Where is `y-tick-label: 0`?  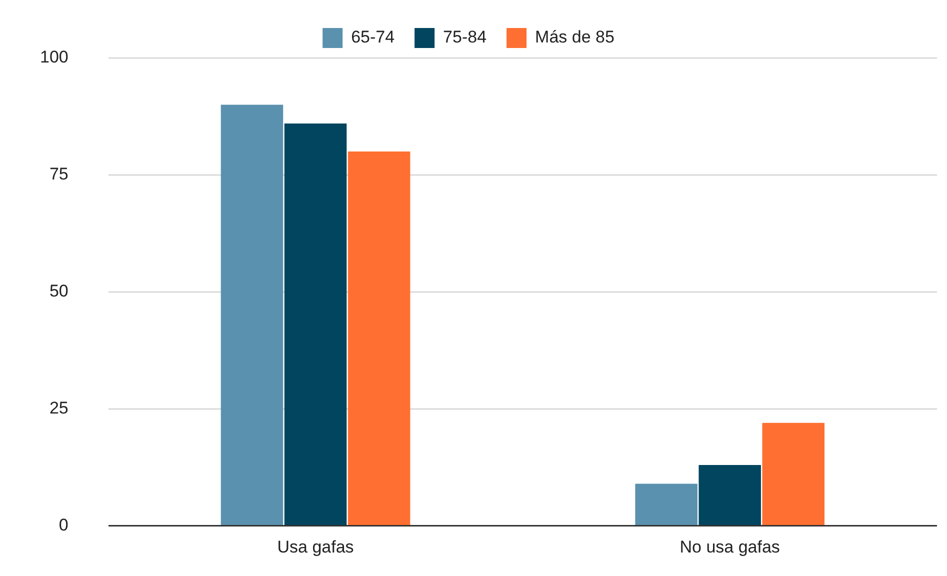 y-tick-label: 0 is located at coordinates (63, 524).